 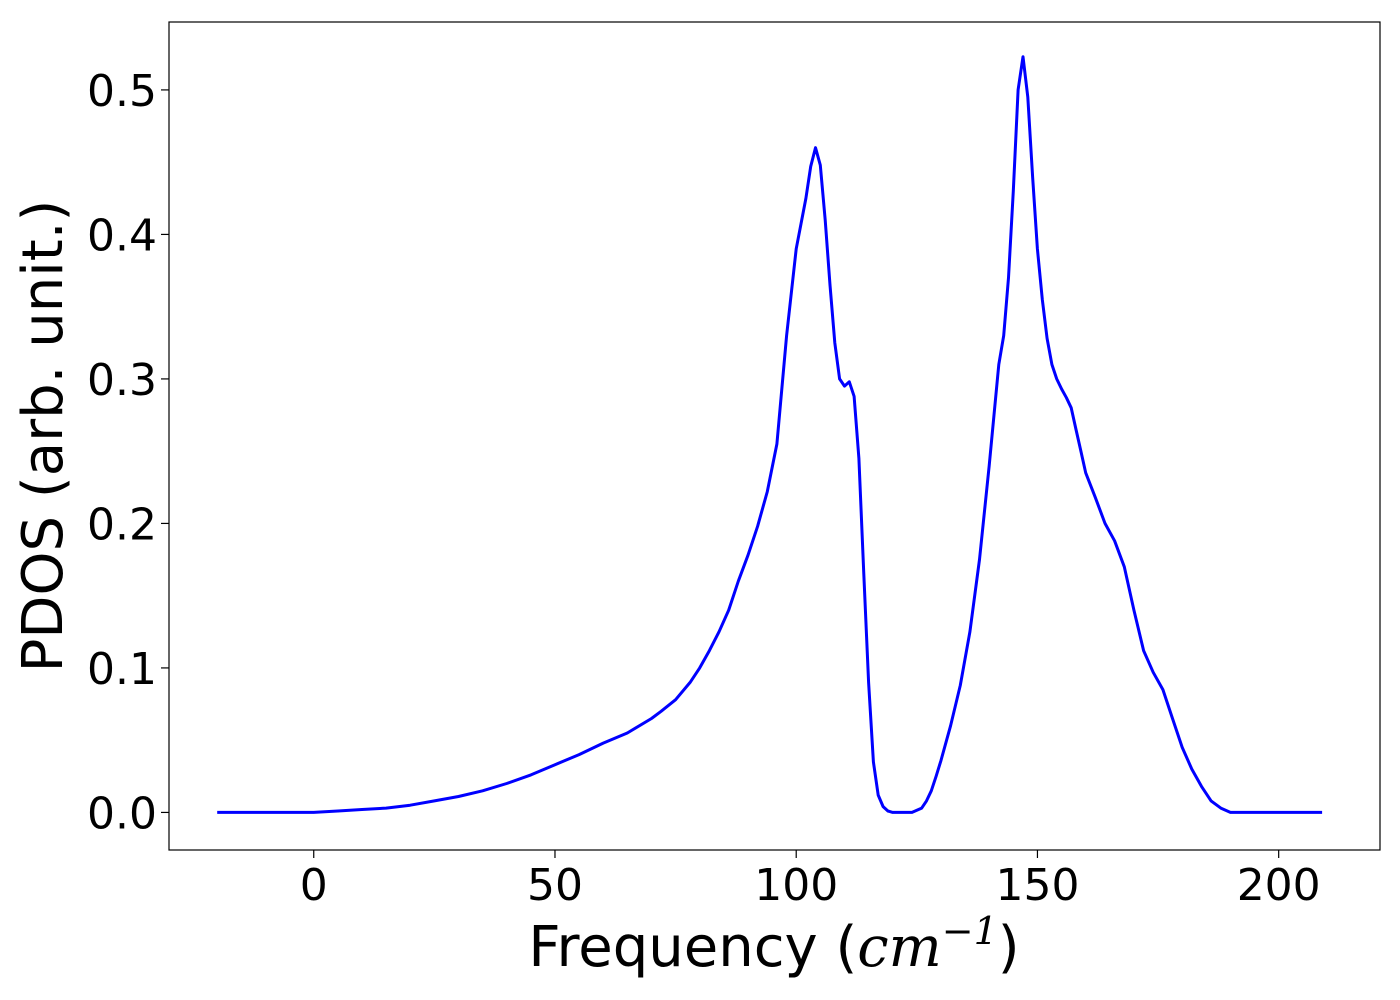 What do you see at coordinates (1037, 885) in the screenshot?
I see `x-tick-label: 150` at bounding box center [1037, 885].